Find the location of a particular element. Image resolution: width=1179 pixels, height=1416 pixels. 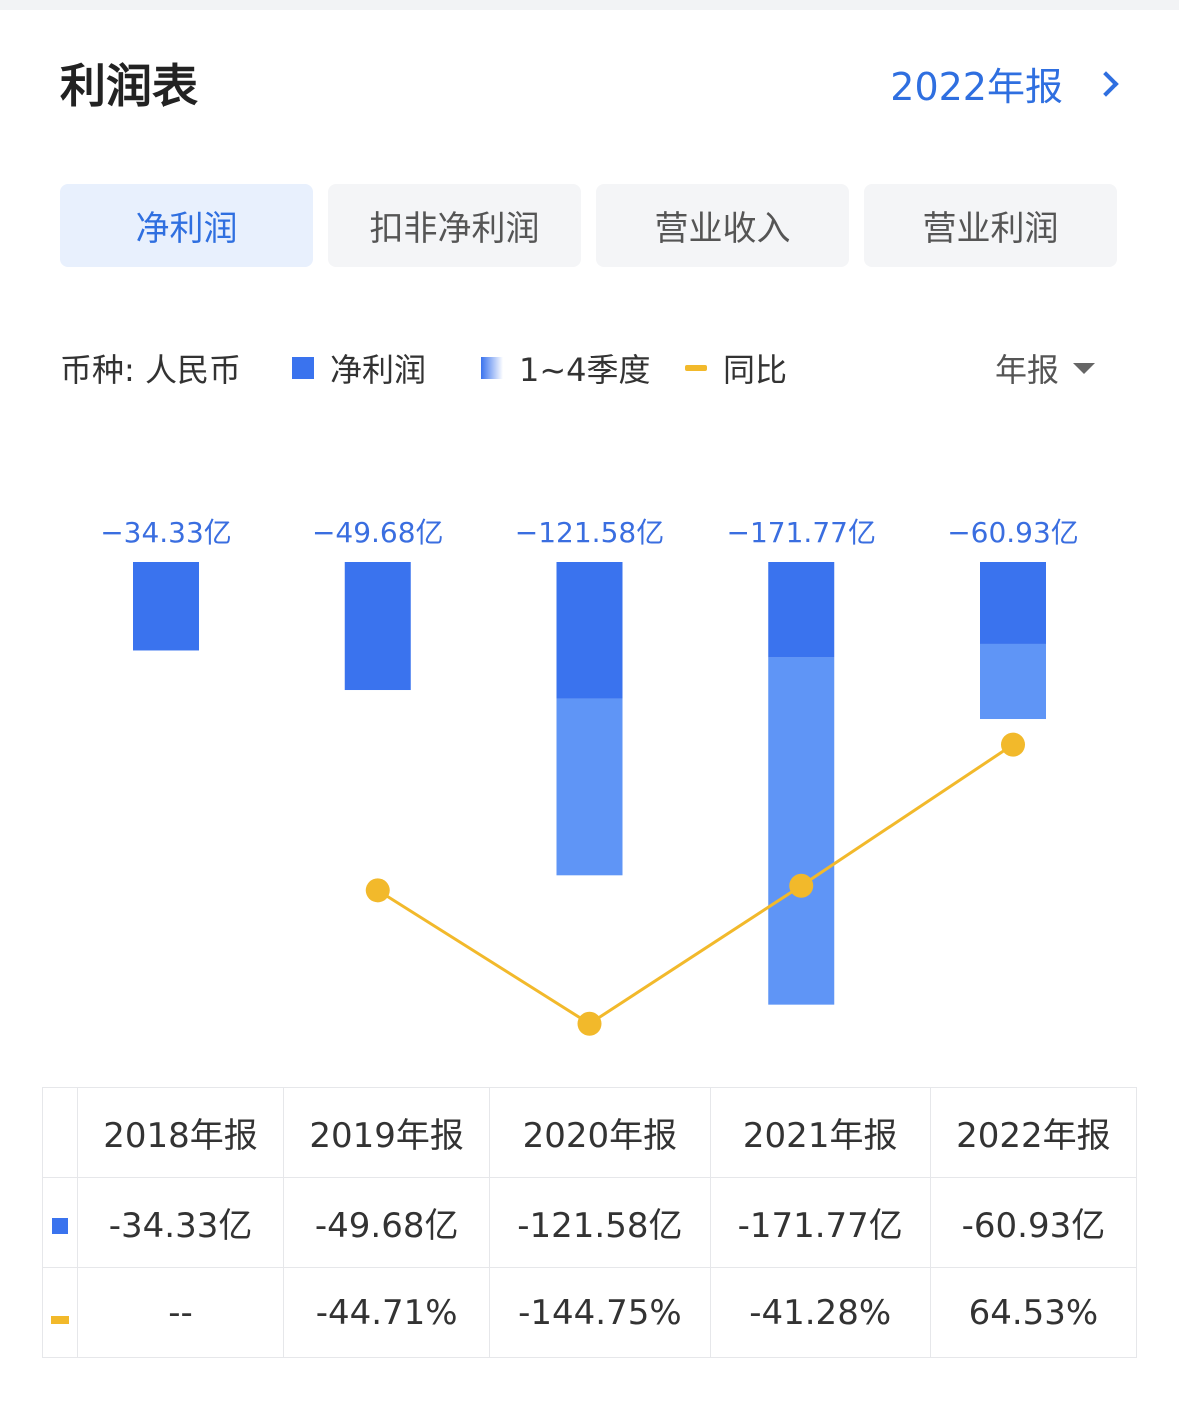

legend-net-profit-label: 净利润 is located at coordinates (378, 370).